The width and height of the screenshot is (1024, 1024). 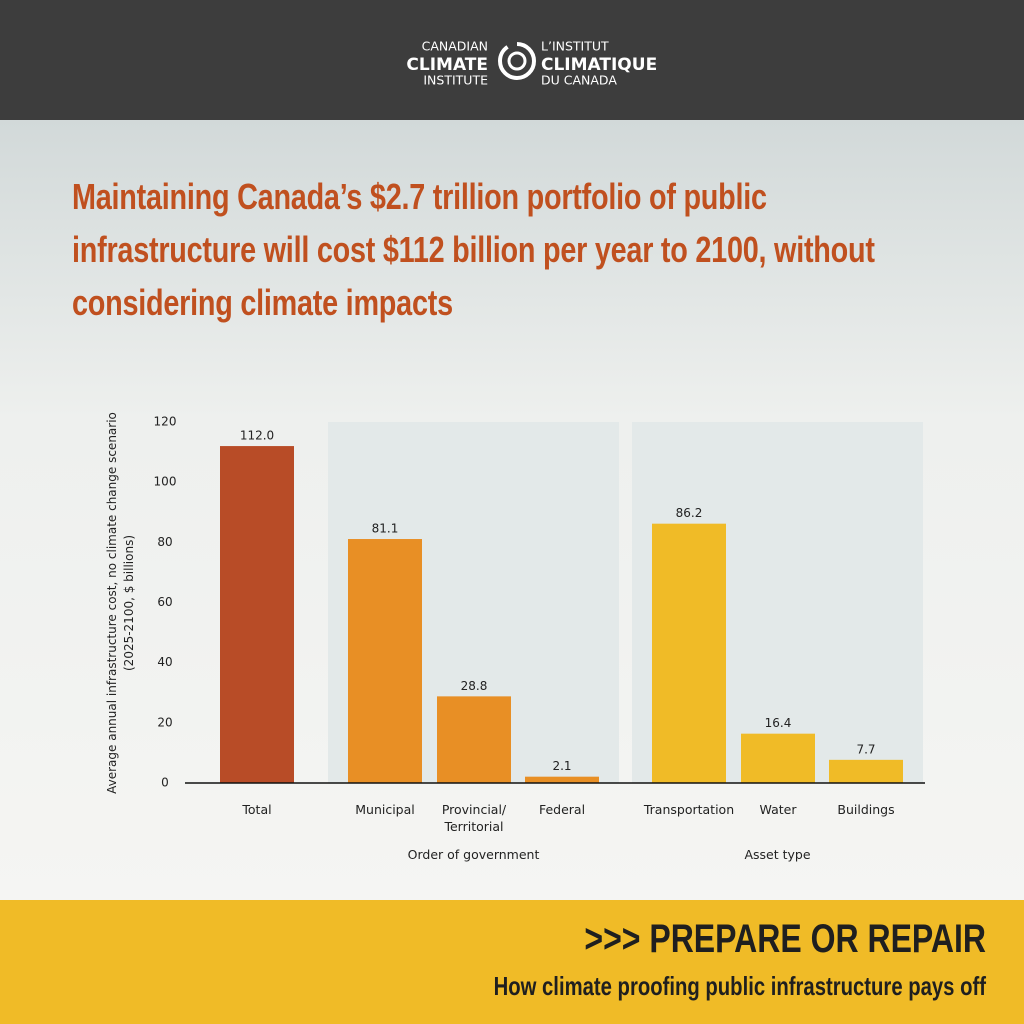 I want to click on logo-text: CLIMATE, so click(x=447, y=65).